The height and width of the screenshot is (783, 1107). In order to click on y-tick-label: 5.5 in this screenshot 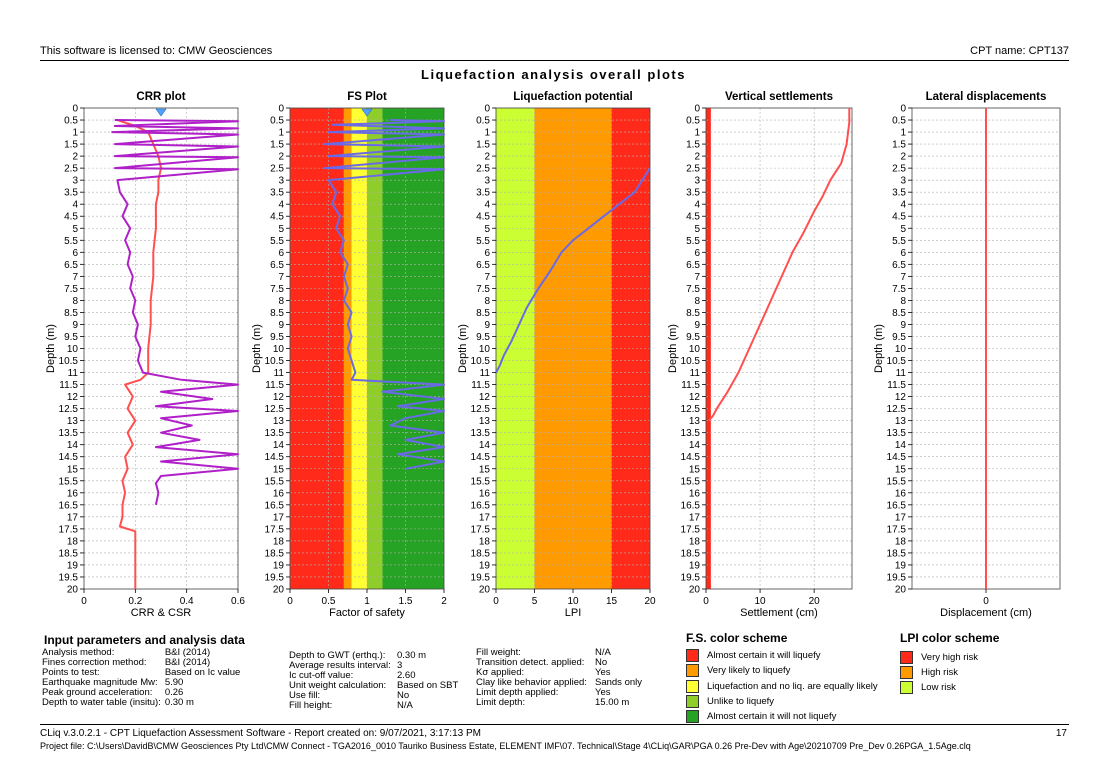, I will do `click(899, 241)`.